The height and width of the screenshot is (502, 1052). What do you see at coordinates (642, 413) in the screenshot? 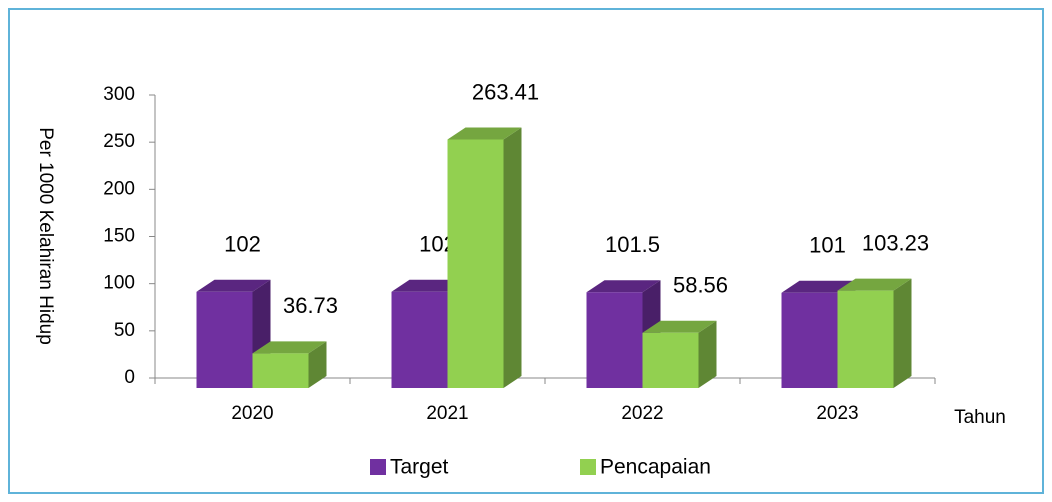
I see `x-tick-label: 2022` at bounding box center [642, 413].